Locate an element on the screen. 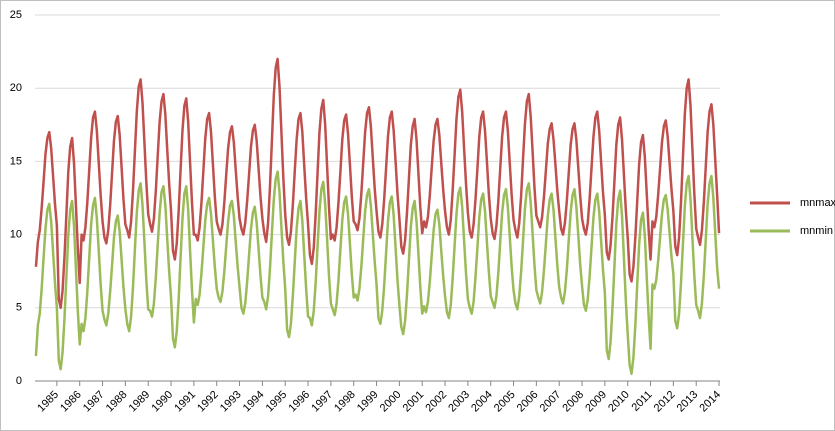 The width and height of the screenshot is (835, 431). y-tick-label: 25 is located at coordinates (16, 15).